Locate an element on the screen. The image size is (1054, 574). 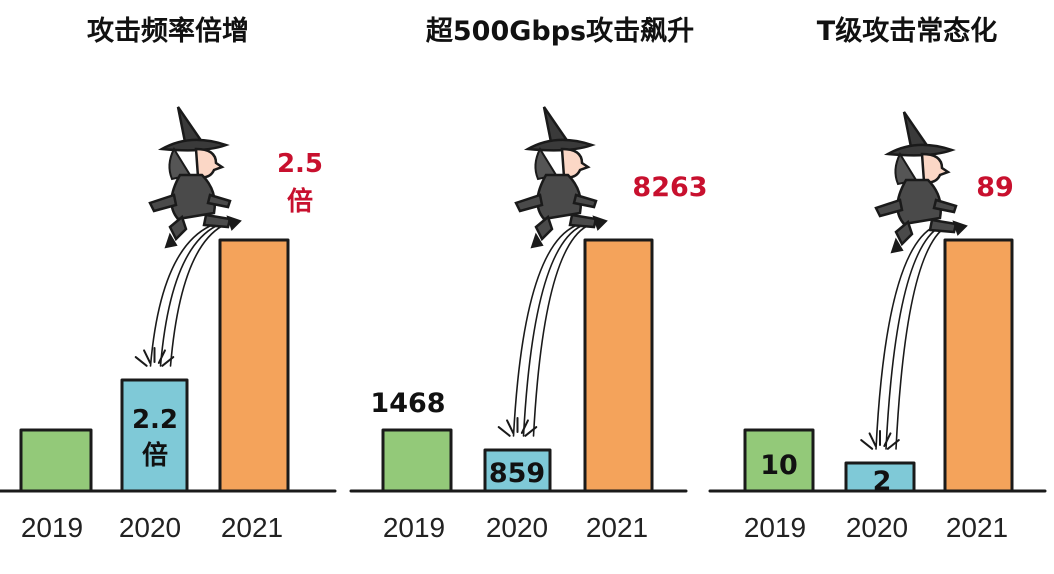
data-label-2021: 89 is located at coordinates (995, 187).